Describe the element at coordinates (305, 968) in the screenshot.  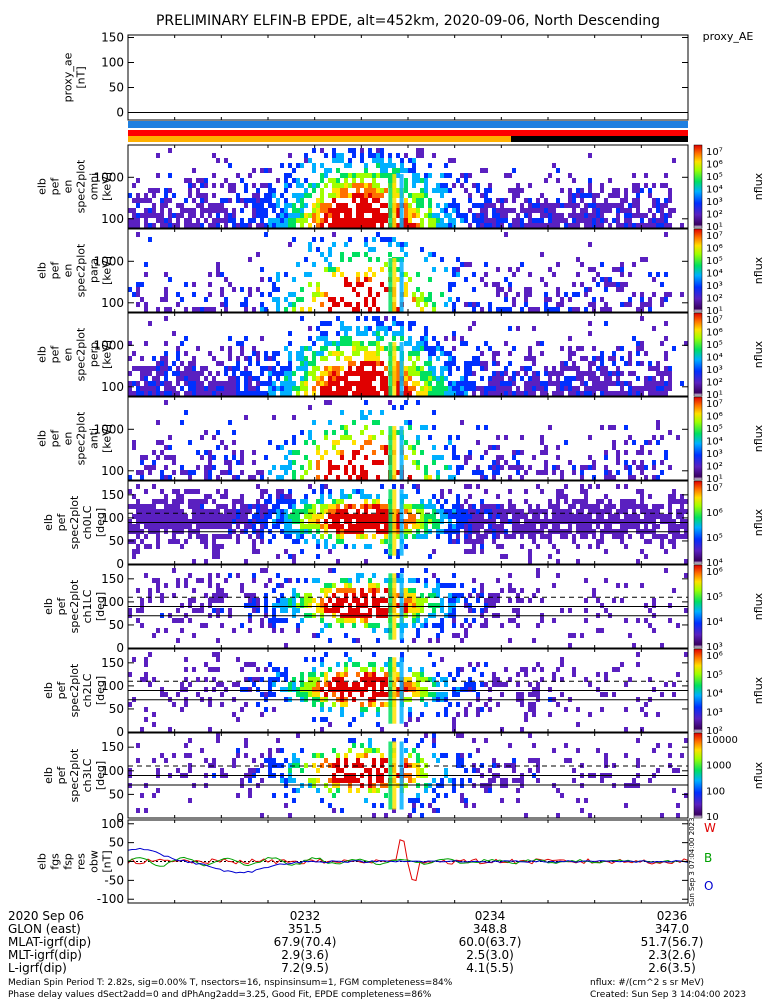
I see `footer-row-value: 7.2(9.5)` at that location.